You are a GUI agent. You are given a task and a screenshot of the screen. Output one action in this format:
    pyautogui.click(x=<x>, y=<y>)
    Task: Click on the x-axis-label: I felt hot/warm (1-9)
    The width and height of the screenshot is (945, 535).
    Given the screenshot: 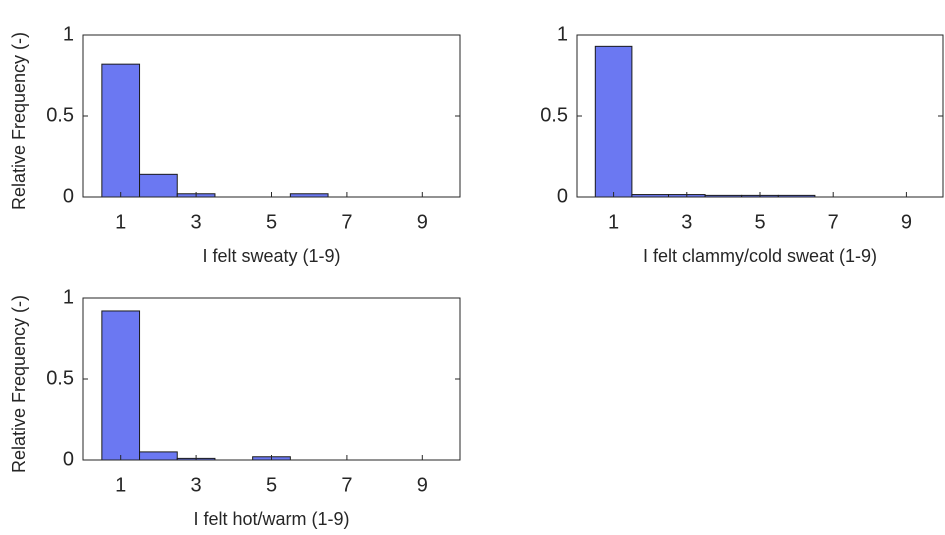 What is the action you would take?
    pyautogui.click(x=271, y=519)
    